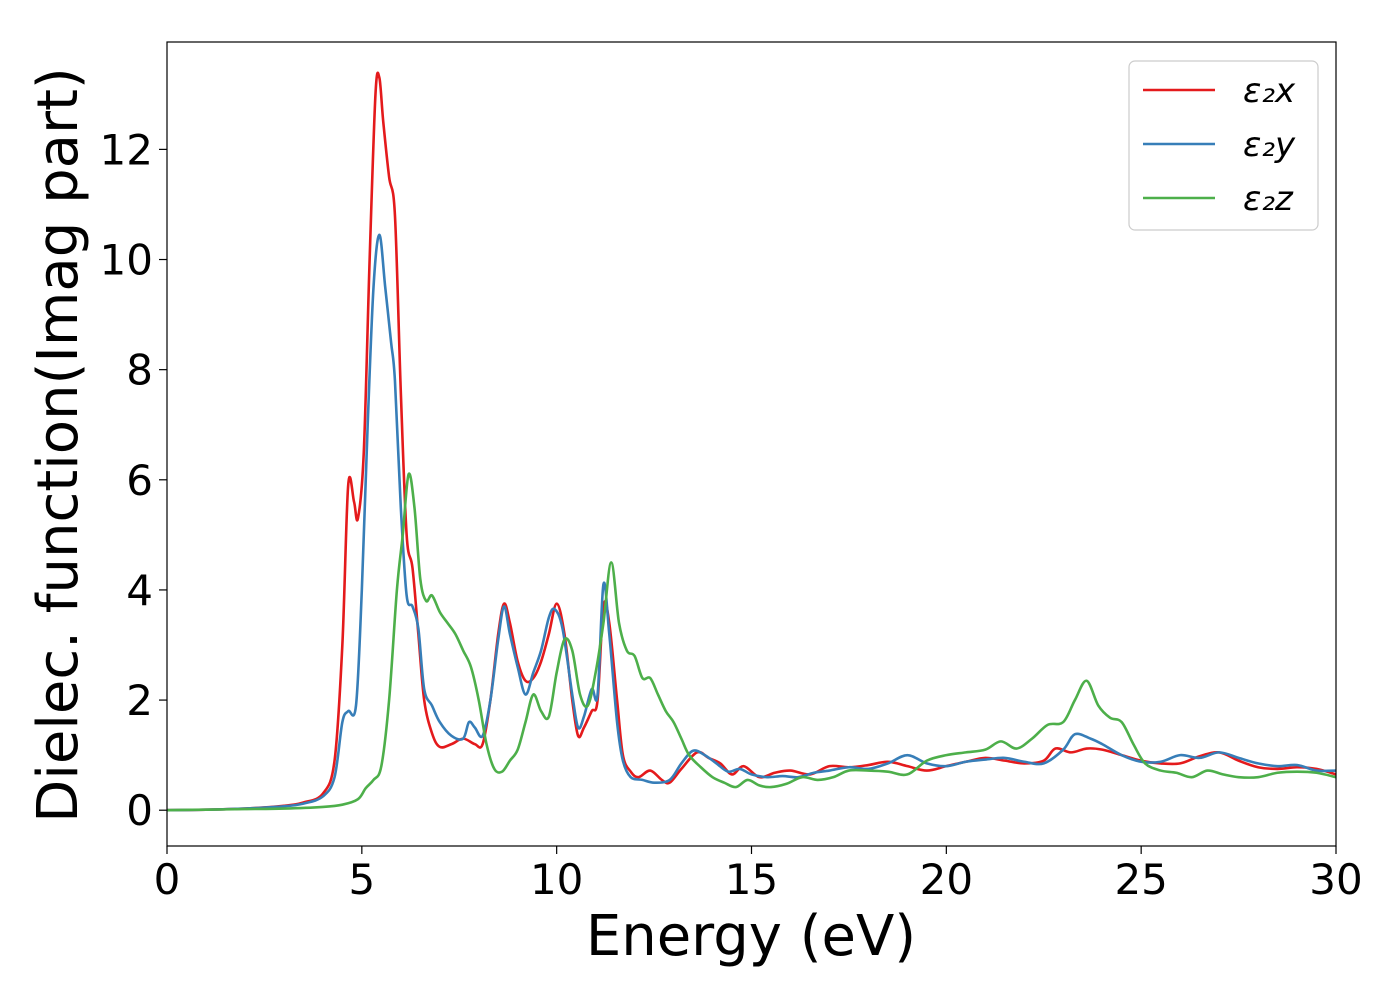 Image resolution: width=1400 pixels, height=1000 pixels. I want to click on y-axis-label: Dielec. function(Imag part), so click(58, 445).